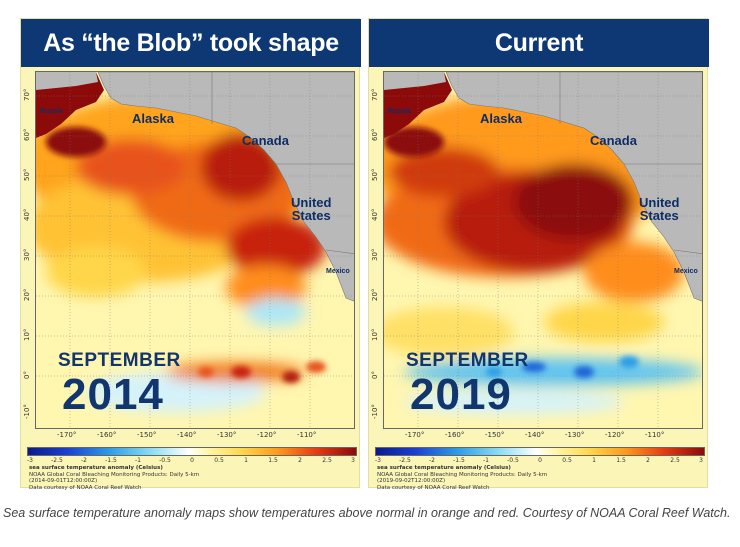 The height and width of the screenshot is (547, 740). What do you see at coordinates (113, 394) in the screenshot?
I see `year-label: 2014` at bounding box center [113, 394].